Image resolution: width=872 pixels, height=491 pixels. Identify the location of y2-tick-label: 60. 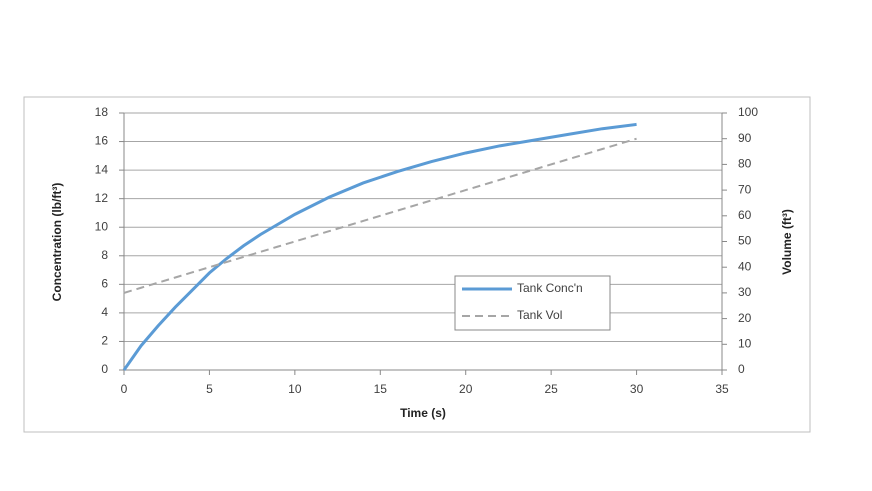
(745, 215).